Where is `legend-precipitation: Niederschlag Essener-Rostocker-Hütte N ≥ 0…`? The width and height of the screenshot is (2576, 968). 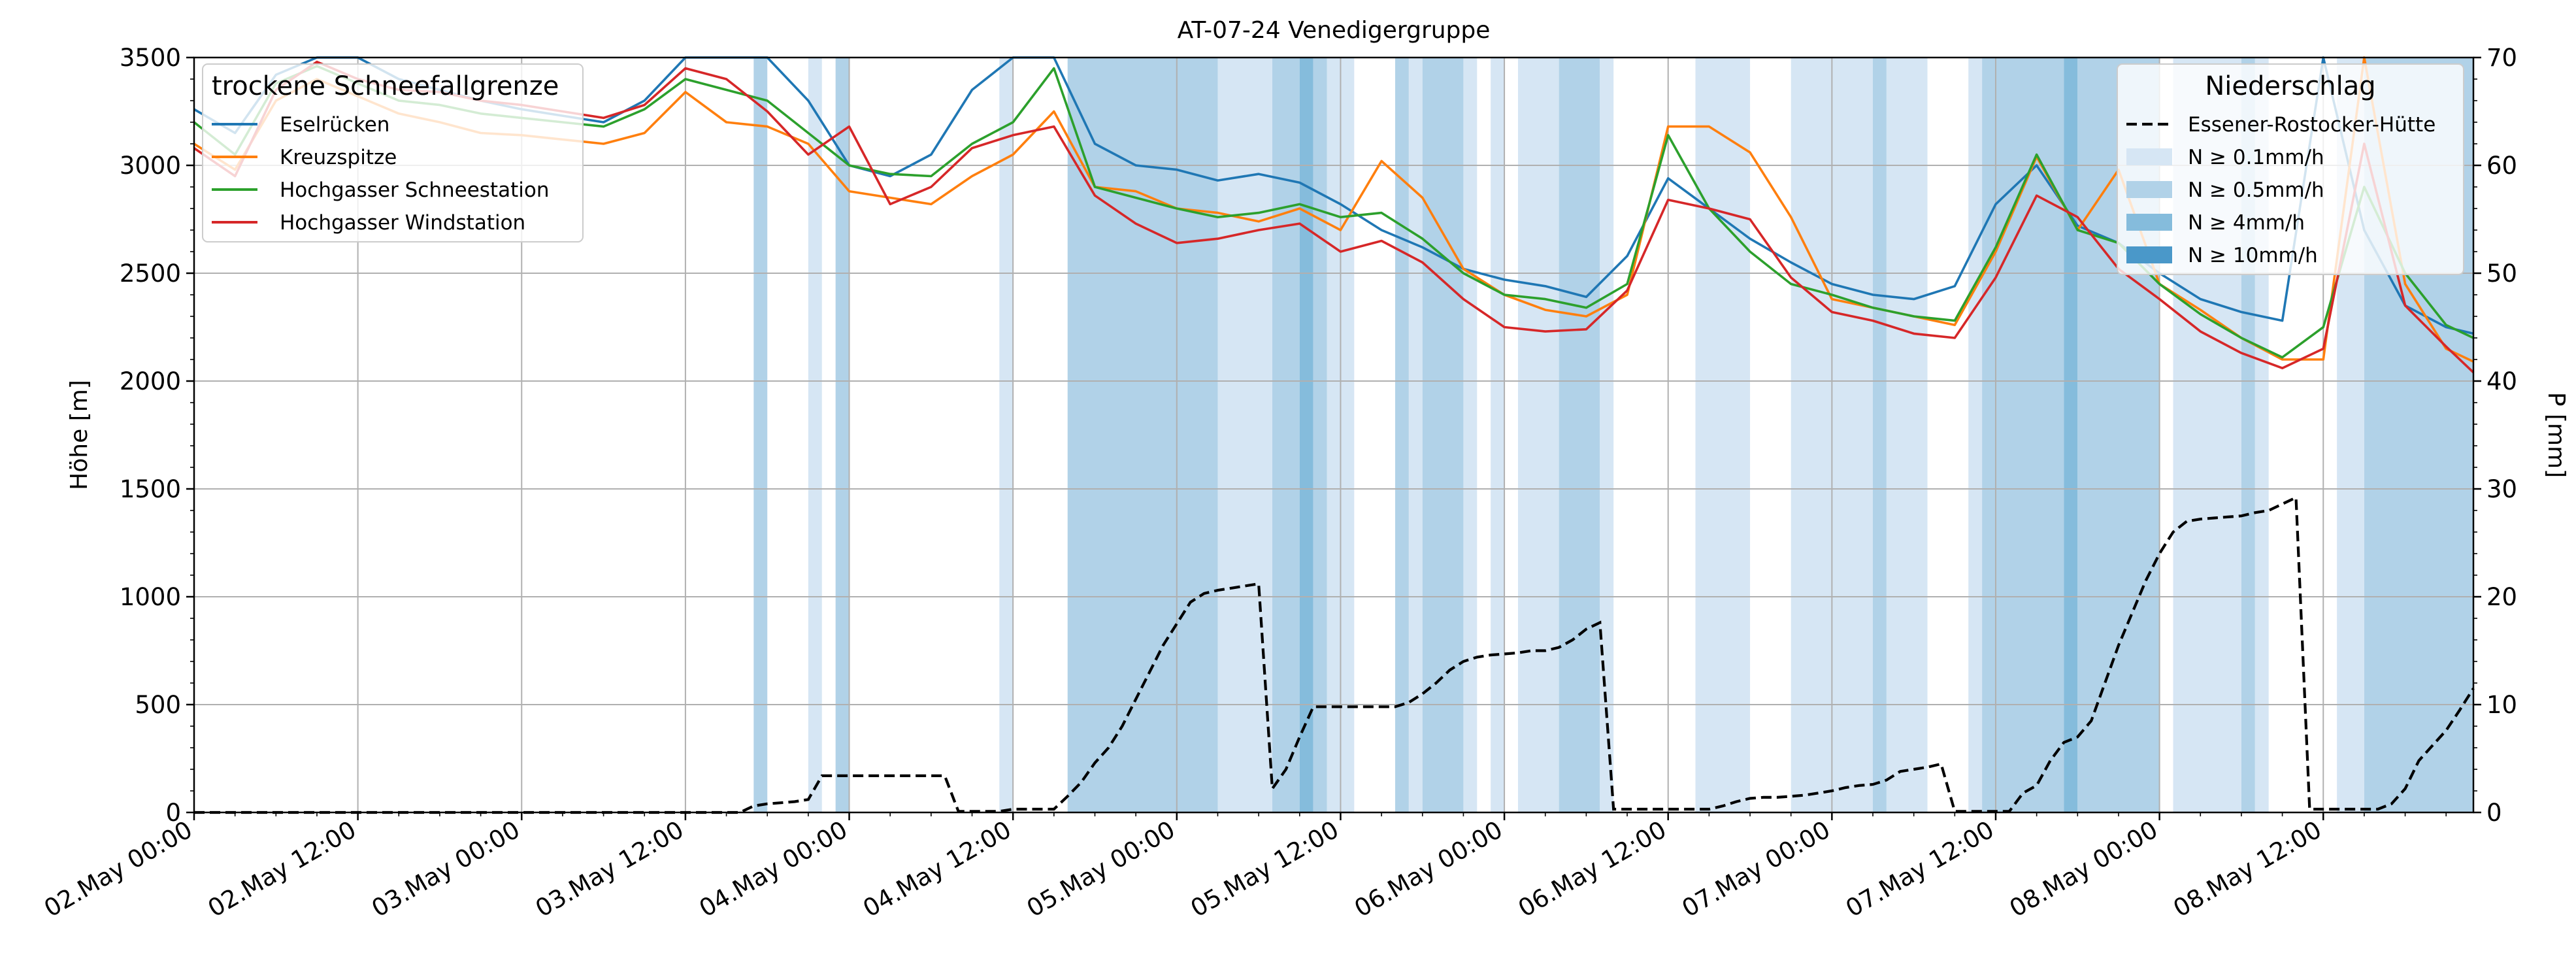 legend-precipitation: Niederschlag Essener-Rostocker-Hütte N ≥ 0… is located at coordinates (2290, 169).